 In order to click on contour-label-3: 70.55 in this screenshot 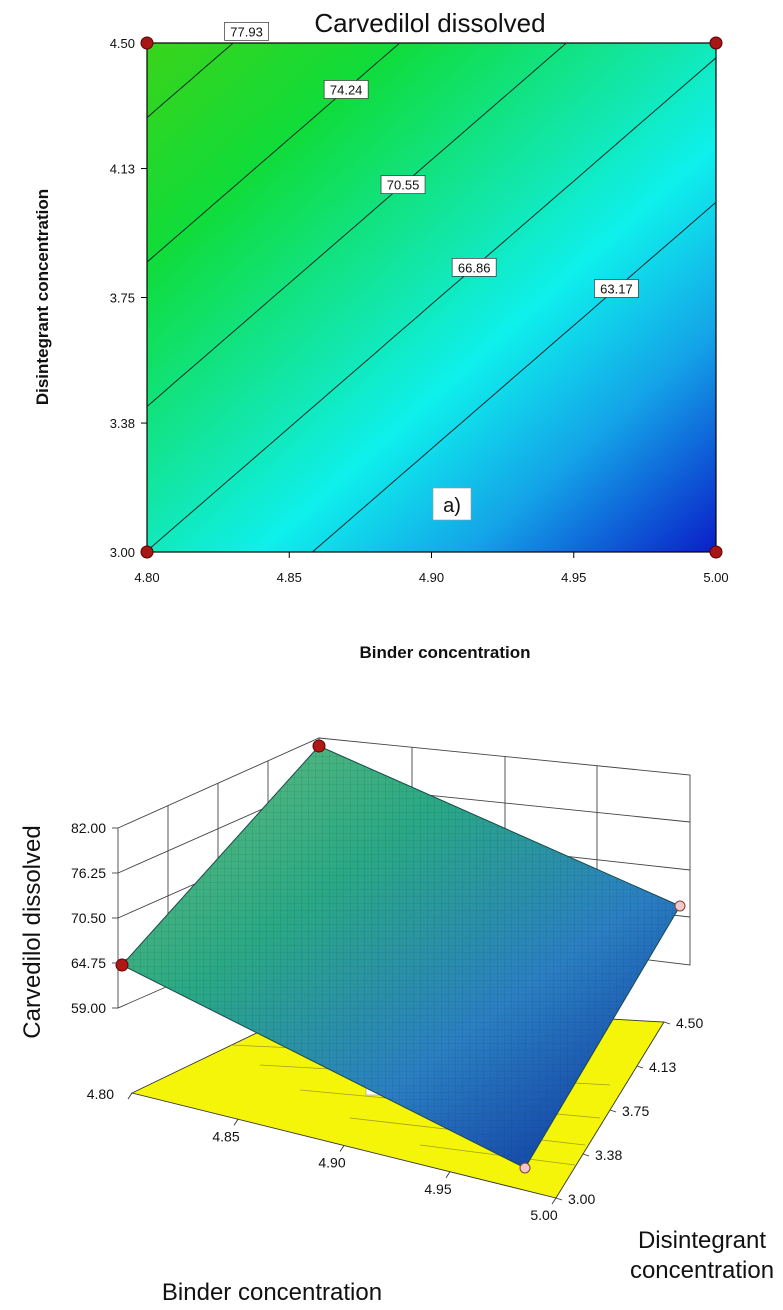, I will do `click(403, 184)`.